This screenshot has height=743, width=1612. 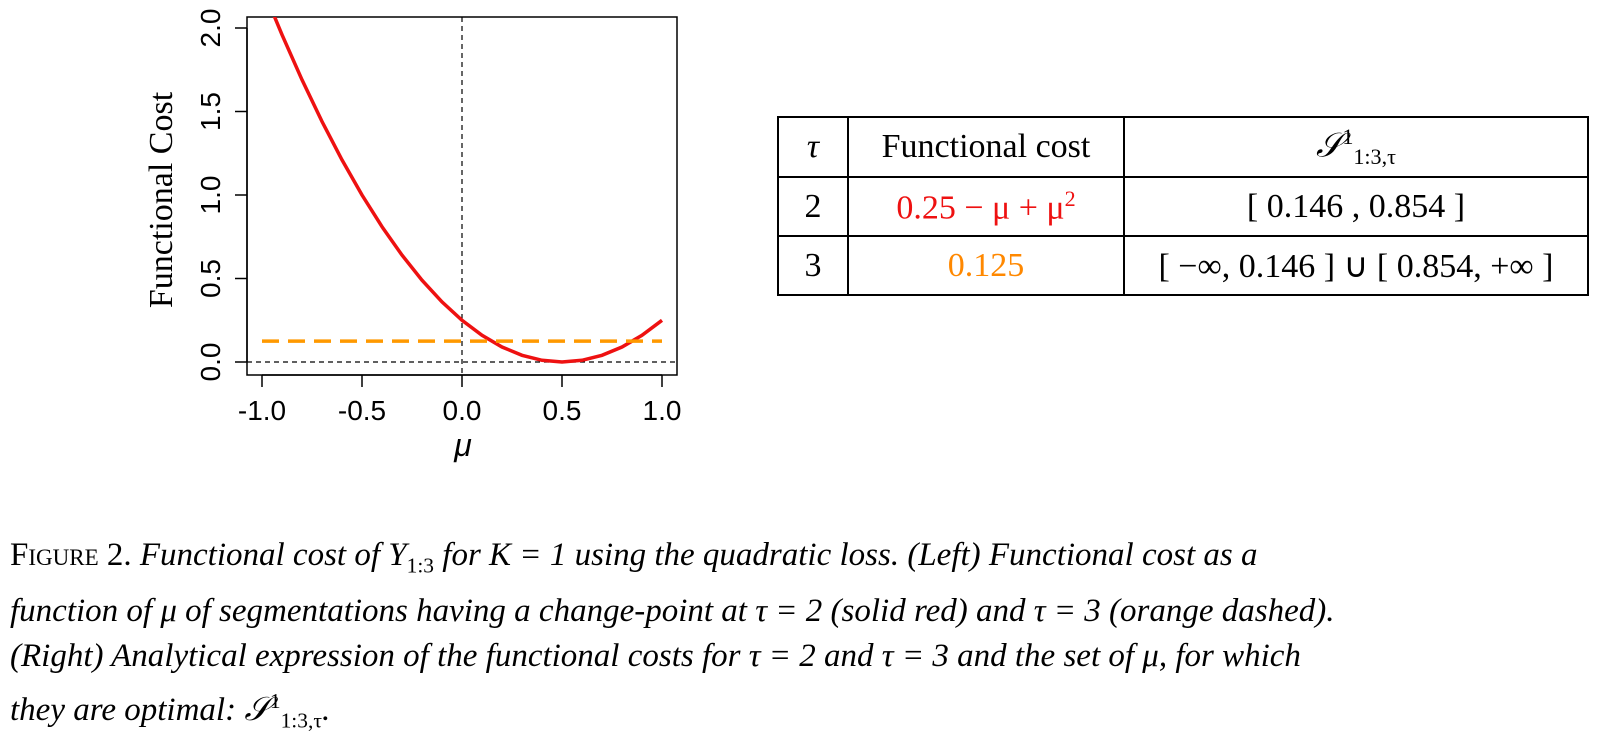 What do you see at coordinates (161, 199) in the screenshot?
I see `y-axis-label: Functional Cost` at bounding box center [161, 199].